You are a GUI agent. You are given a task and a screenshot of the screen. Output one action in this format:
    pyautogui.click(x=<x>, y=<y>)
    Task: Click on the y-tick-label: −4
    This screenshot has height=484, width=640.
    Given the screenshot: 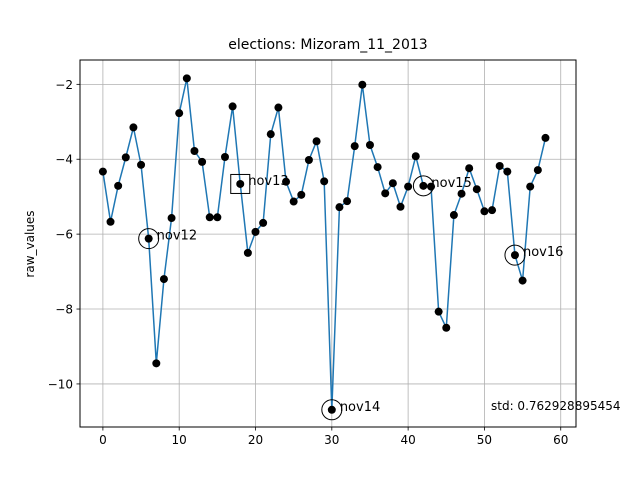 What is the action you would take?
    pyautogui.click(x=64, y=160)
    